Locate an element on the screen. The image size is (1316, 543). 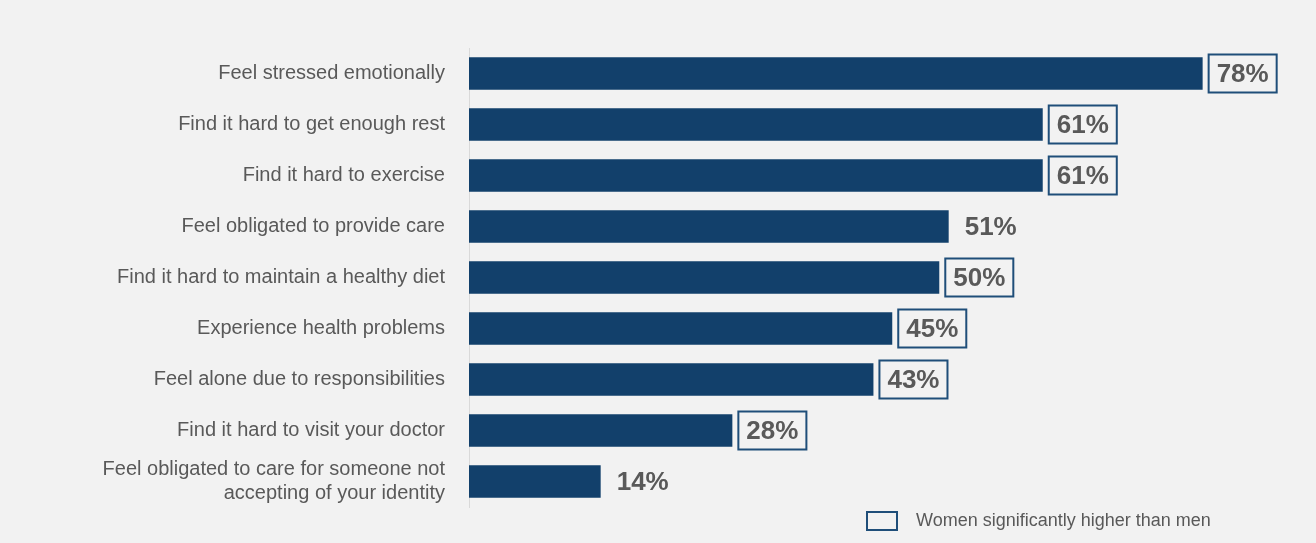
y-tick-label: Find it hard to exercise is located at coordinates (343, 174).